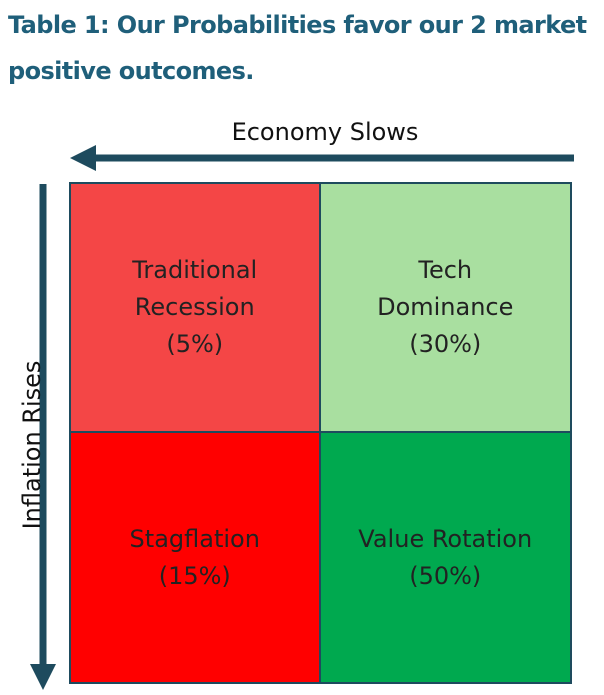 Image resolution: width=604 pixels, height=695 pixels. Describe the element at coordinates (195, 344) in the screenshot. I see `quadrant-probability: (5%)` at that location.